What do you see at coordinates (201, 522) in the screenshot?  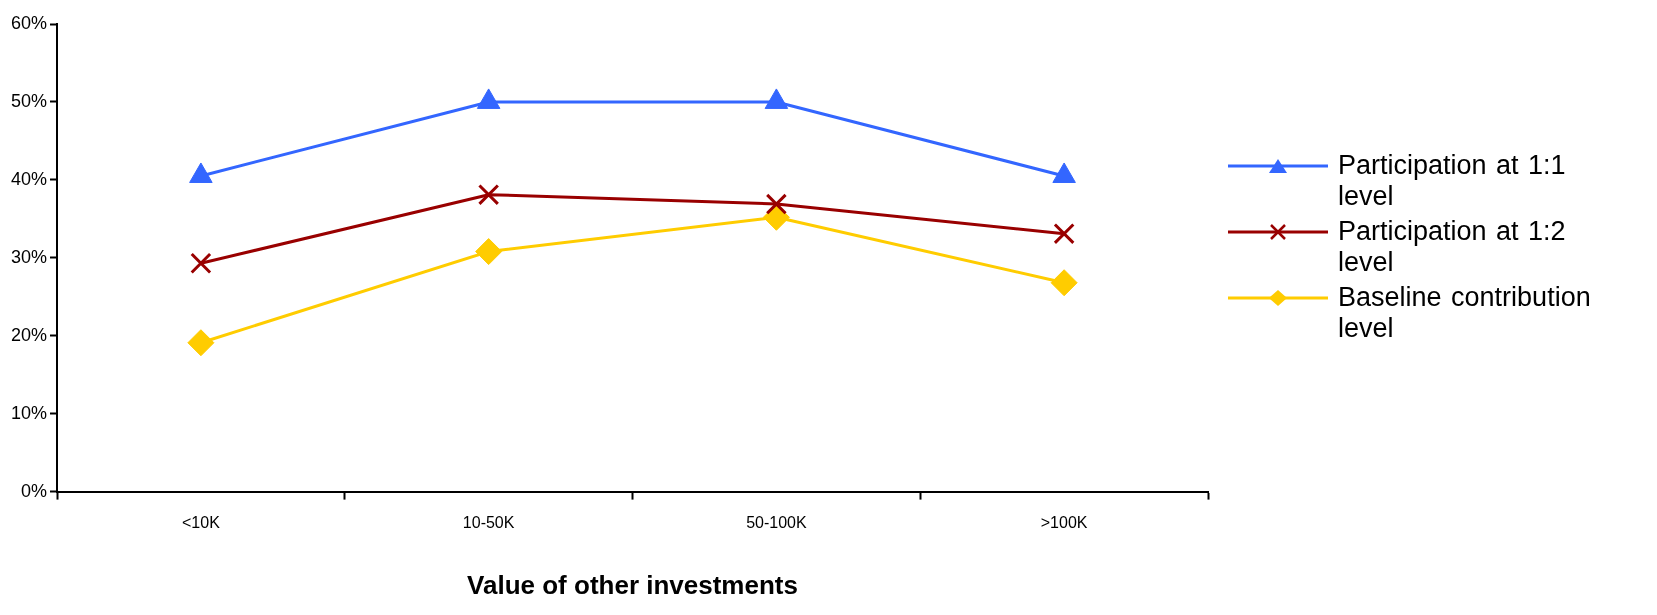 I see `x-tick-label: <10K` at bounding box center [201, 522].